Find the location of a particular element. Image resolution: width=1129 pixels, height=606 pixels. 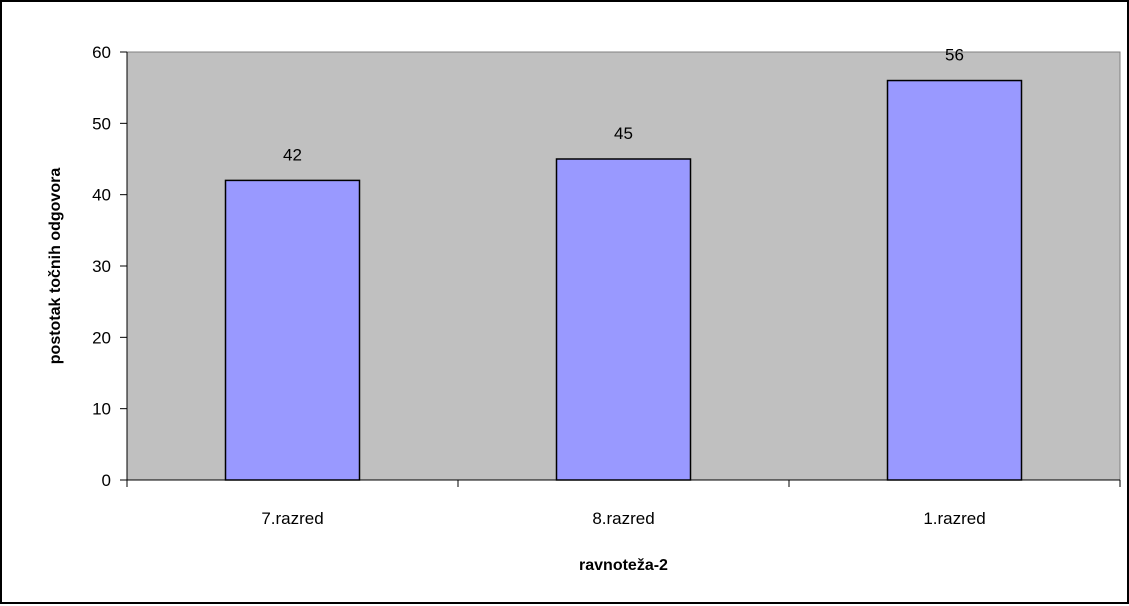

y-axis-ticks: 0 10 20 30 40 50 60 is located at coordinates (109, 266).